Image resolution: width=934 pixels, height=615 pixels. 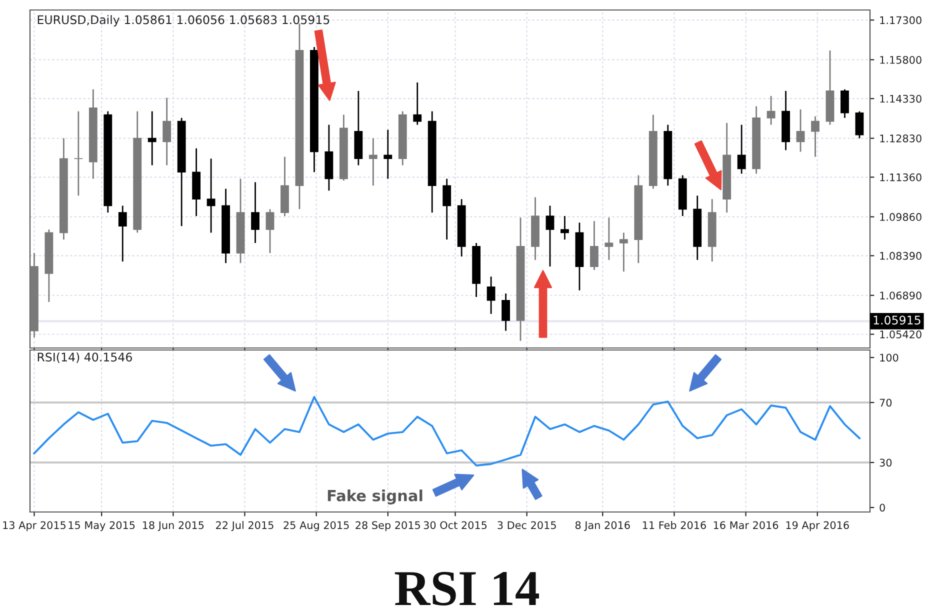 What do you see at coordinates (467, 589) in the screenshot?
I see `text: RSI 14` at bounding box center [467, 589].